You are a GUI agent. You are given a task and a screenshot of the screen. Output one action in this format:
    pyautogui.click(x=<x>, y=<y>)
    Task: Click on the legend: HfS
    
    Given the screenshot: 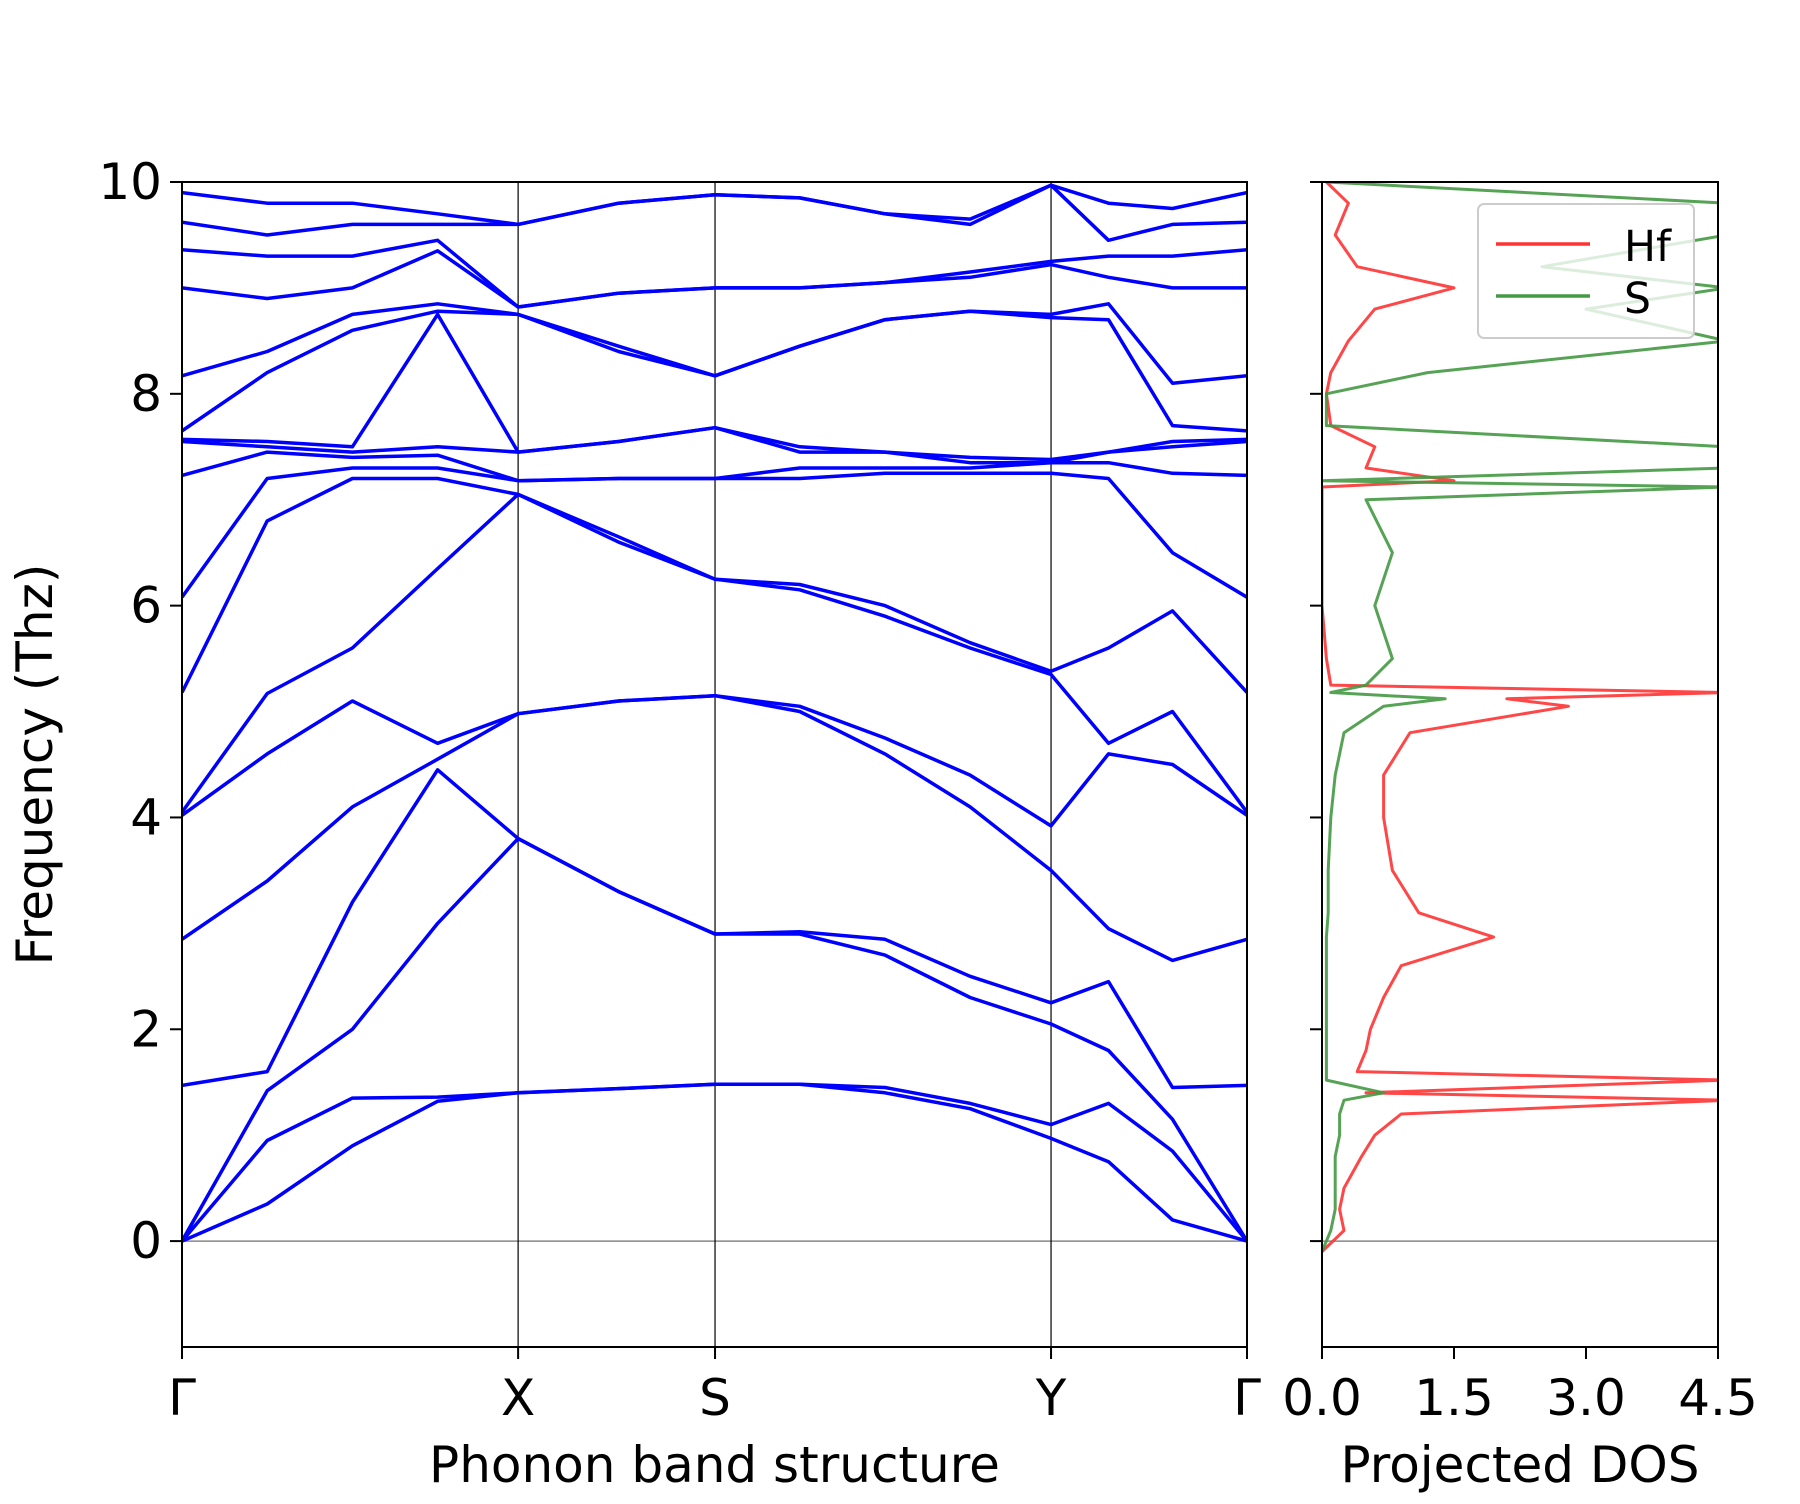 What is the action you would take?
    pyautogui.click(x=1586, y=271)
    